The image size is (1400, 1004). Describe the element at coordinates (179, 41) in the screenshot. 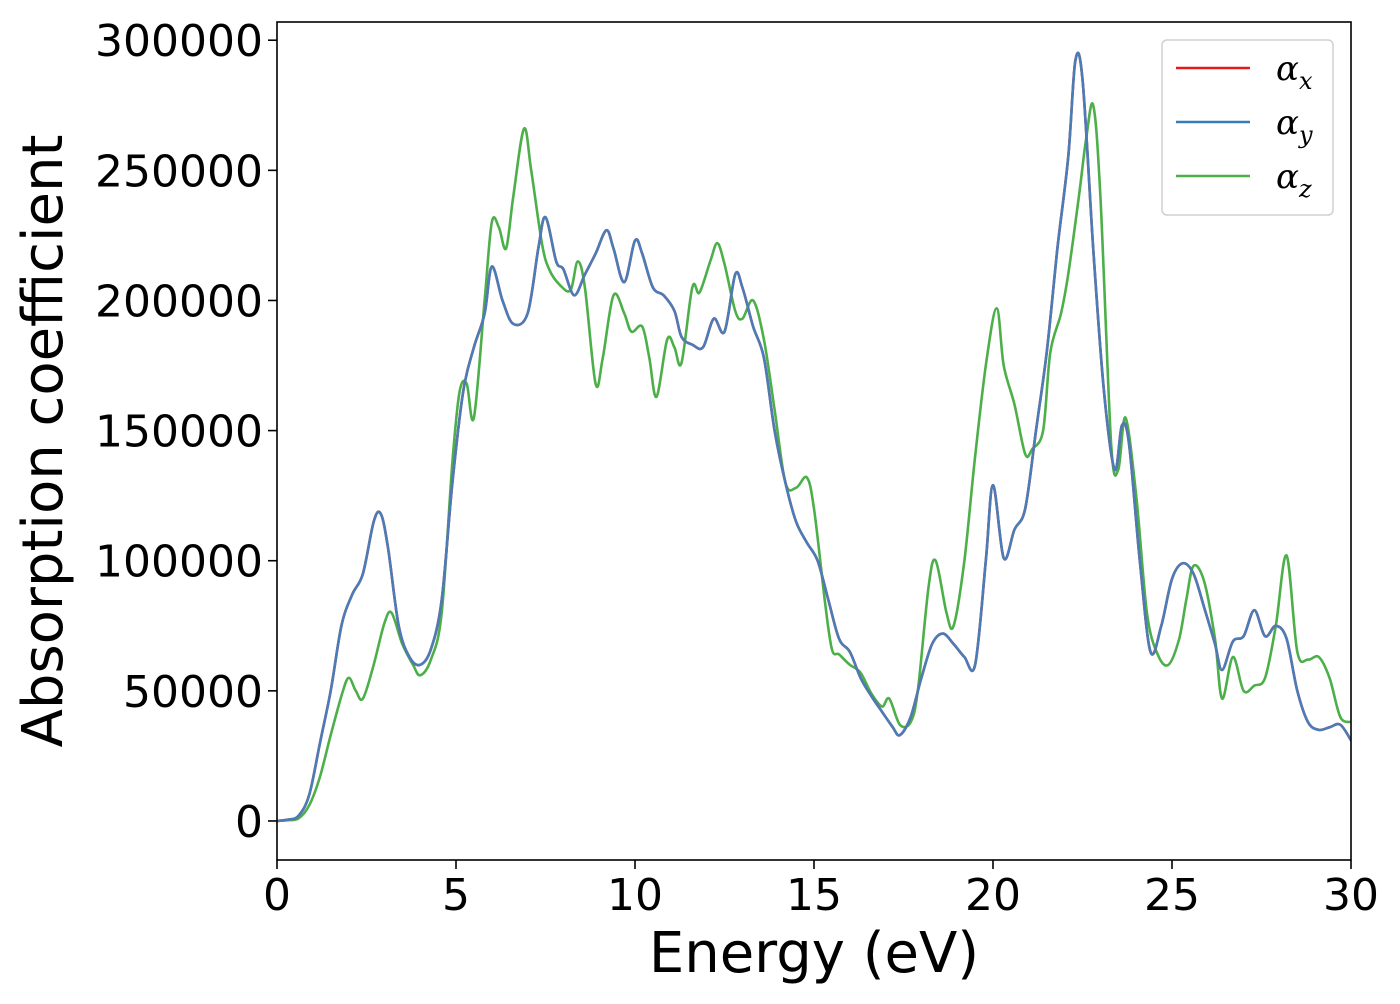

I see `y-tick-label: 300000` at that location.